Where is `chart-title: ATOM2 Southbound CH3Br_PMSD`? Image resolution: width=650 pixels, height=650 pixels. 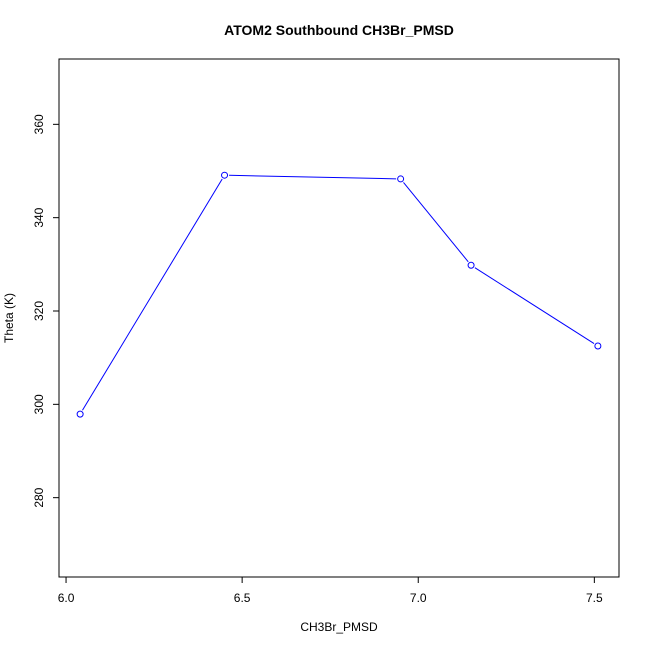 chart-title: ATOM2 Southbound CH3Br_PMSD is located at coordinates (339, 30).